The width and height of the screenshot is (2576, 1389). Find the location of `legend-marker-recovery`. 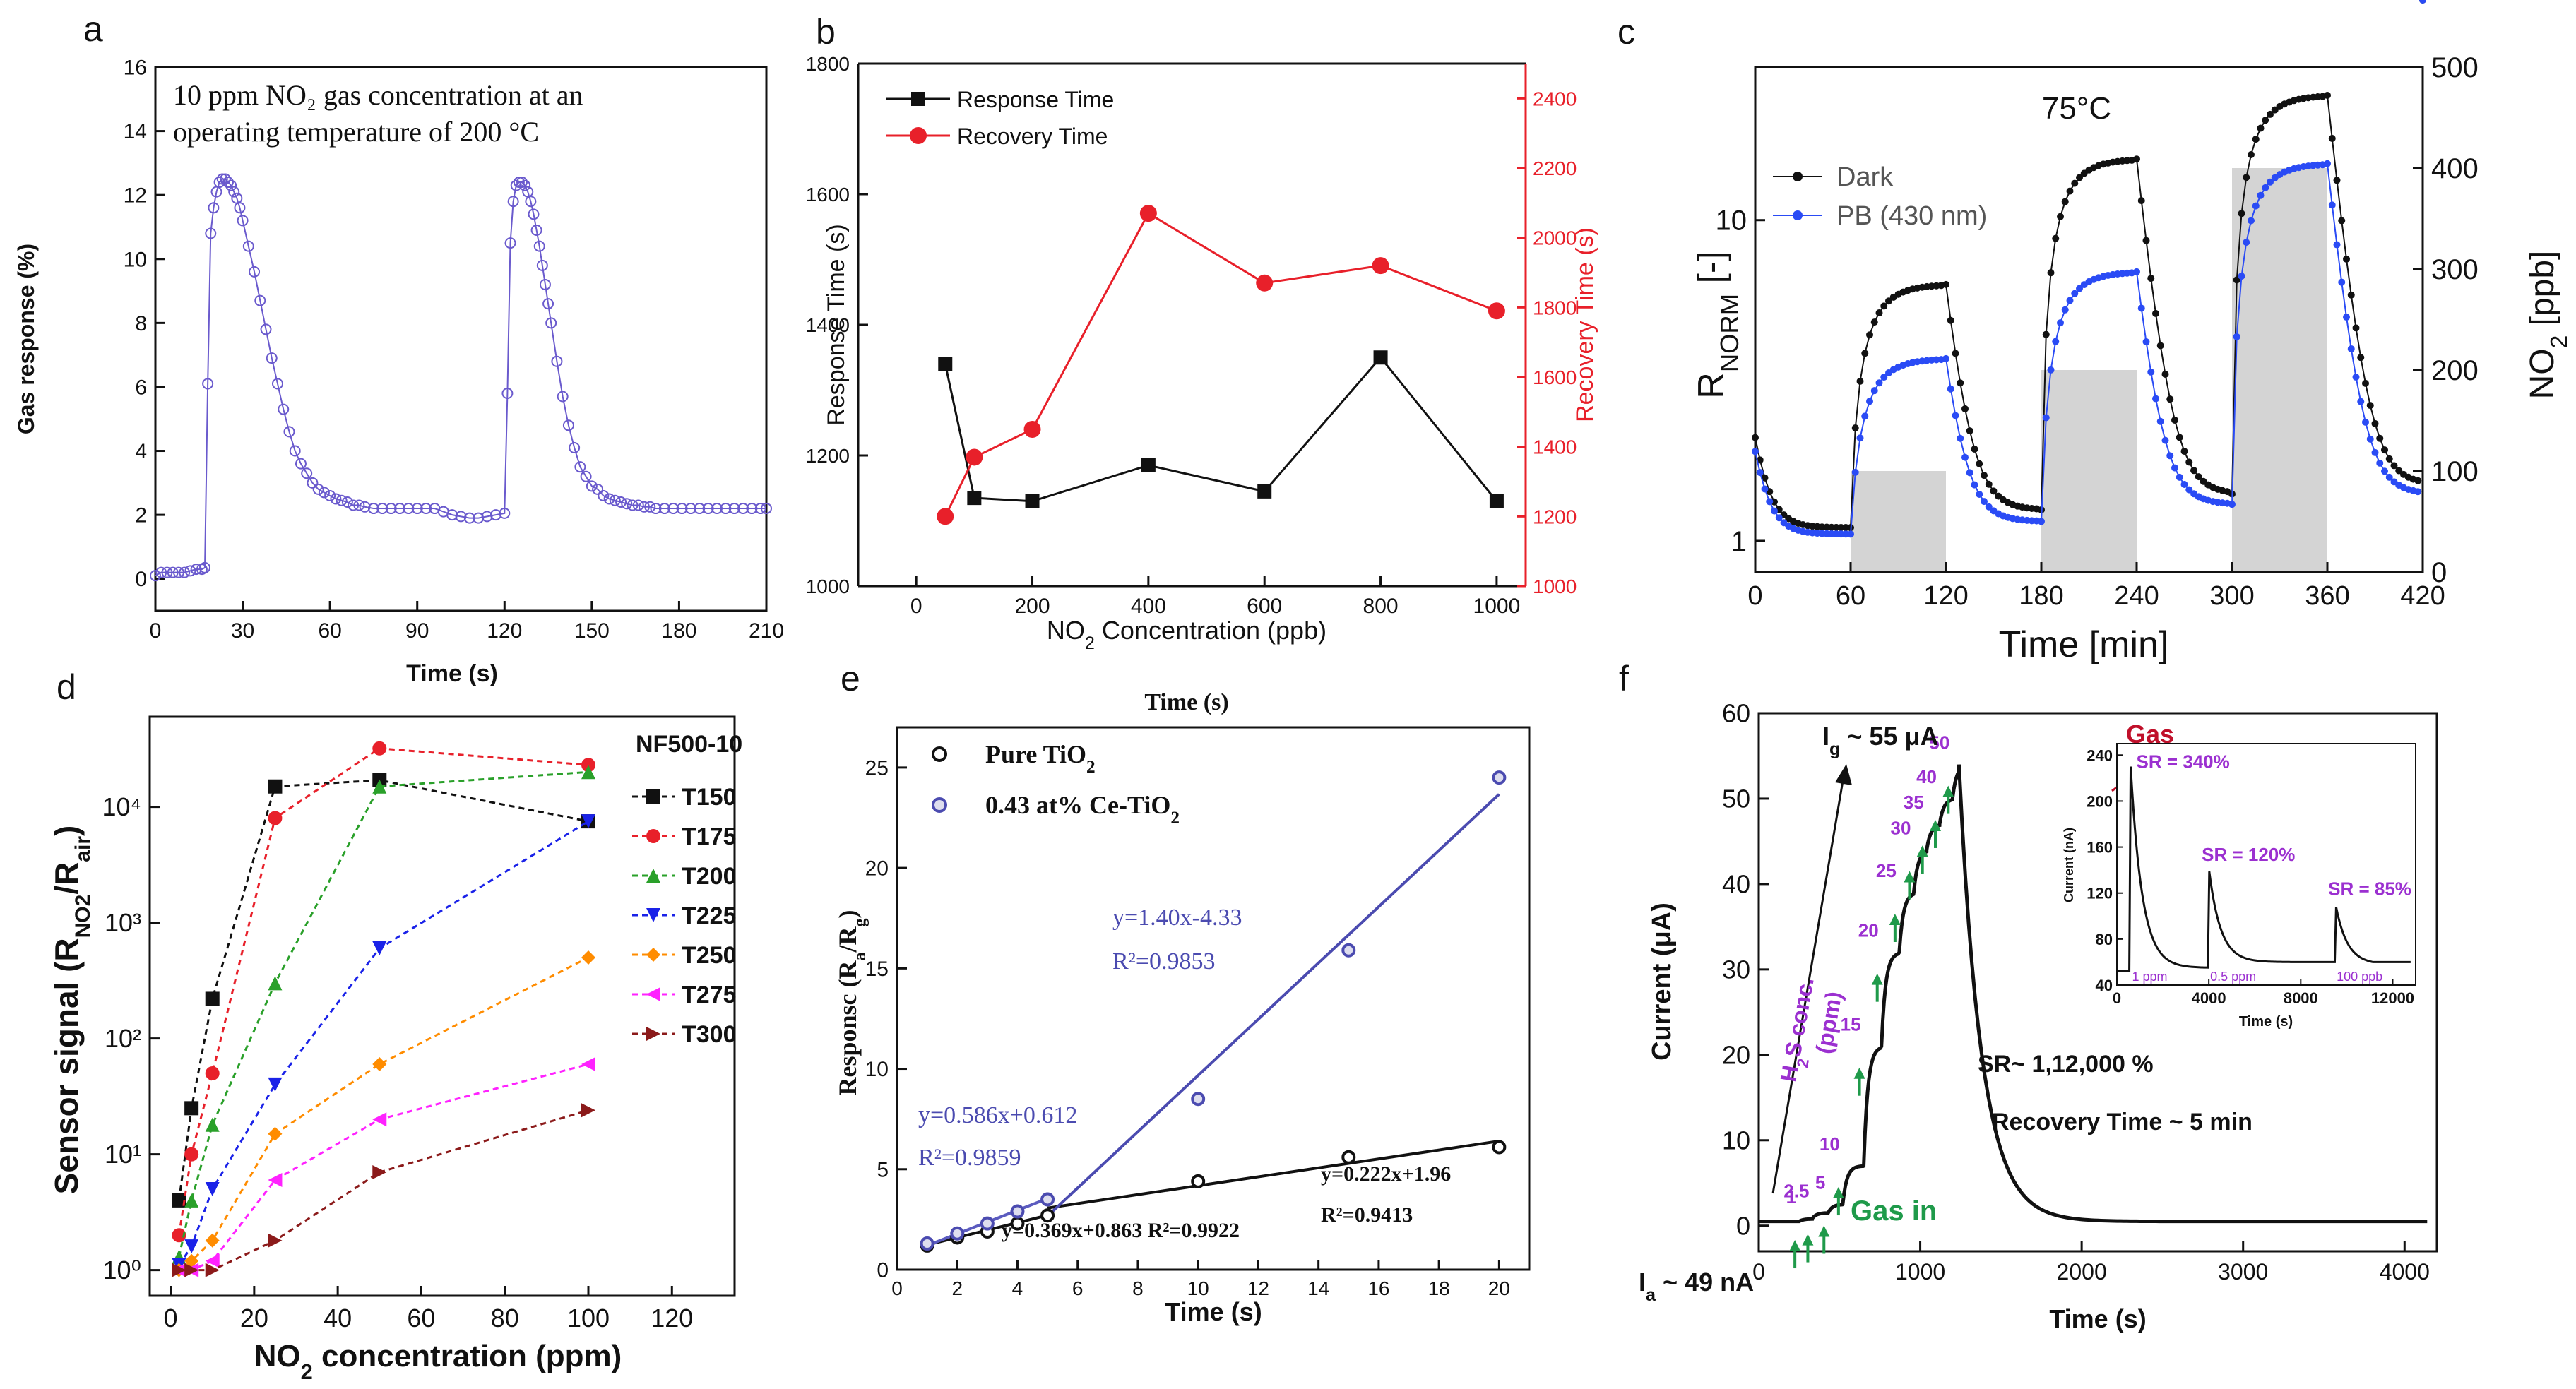

legend-marker-recovery is located at coordinates (918, 135).